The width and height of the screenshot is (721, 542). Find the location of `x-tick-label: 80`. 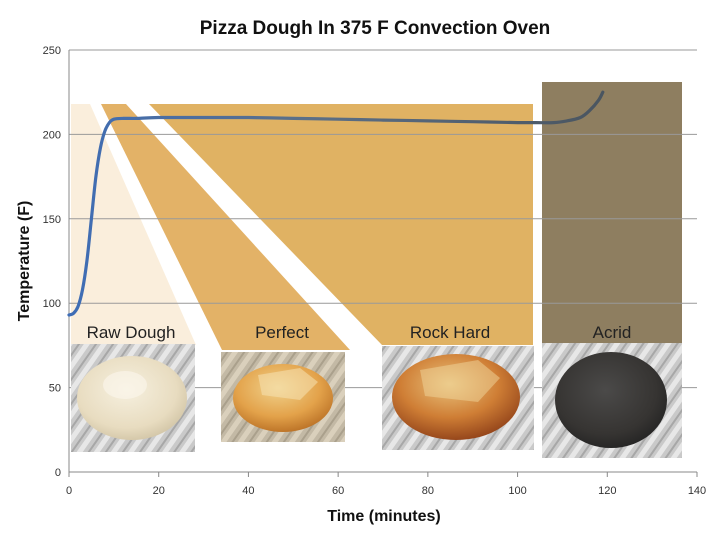

x-tick-label: 80 is located at coordinates (428, 491).